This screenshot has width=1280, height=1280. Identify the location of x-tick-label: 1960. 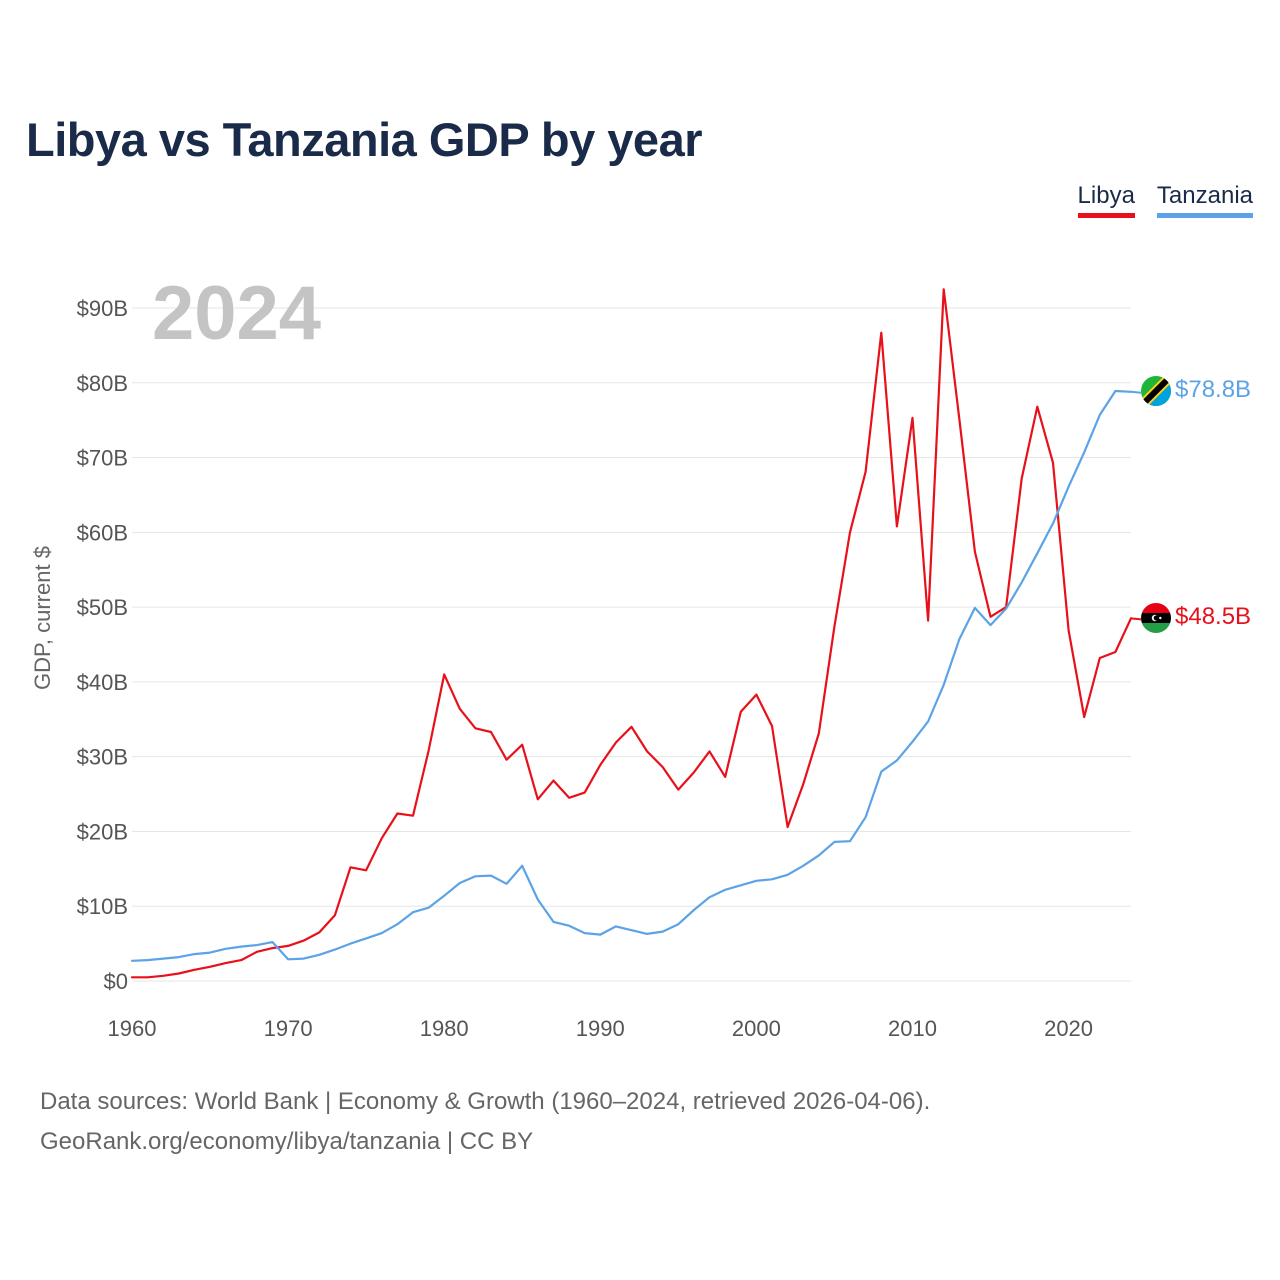
(132, 1028).